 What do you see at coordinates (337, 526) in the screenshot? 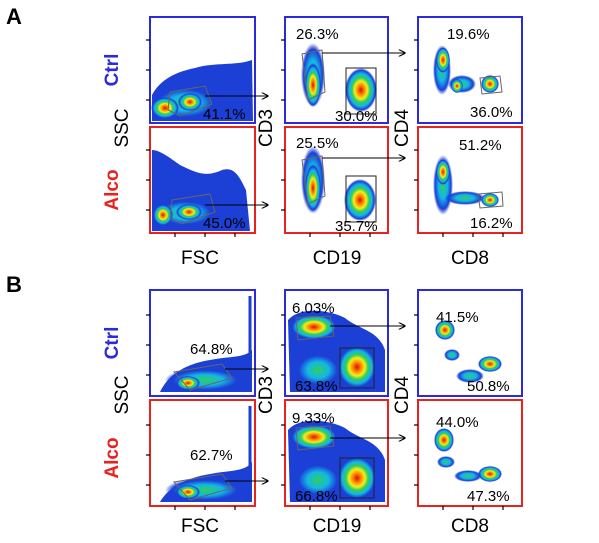
I see `xlabel-b-cd19: CD19` at bounding box center [337, 526].